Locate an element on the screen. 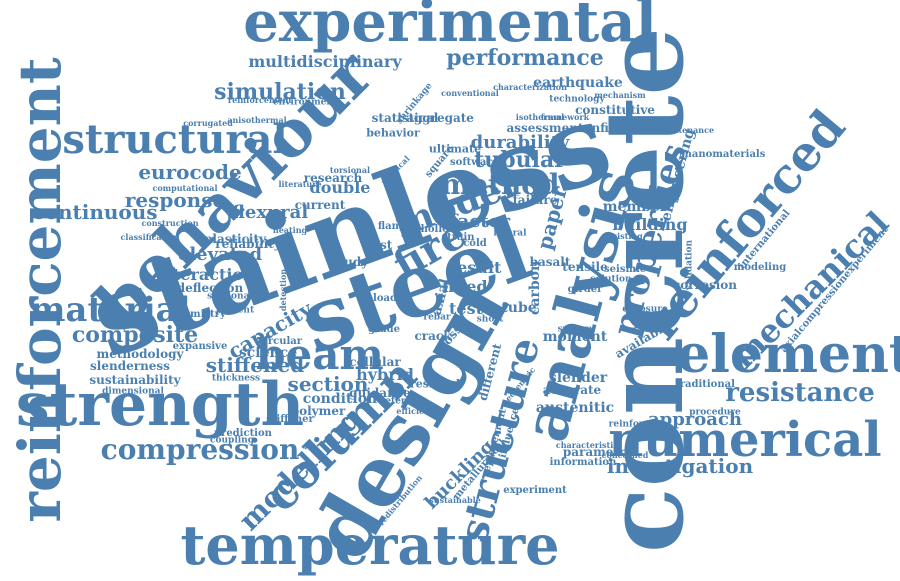  word-research: research is located at coordinates (333, 178).